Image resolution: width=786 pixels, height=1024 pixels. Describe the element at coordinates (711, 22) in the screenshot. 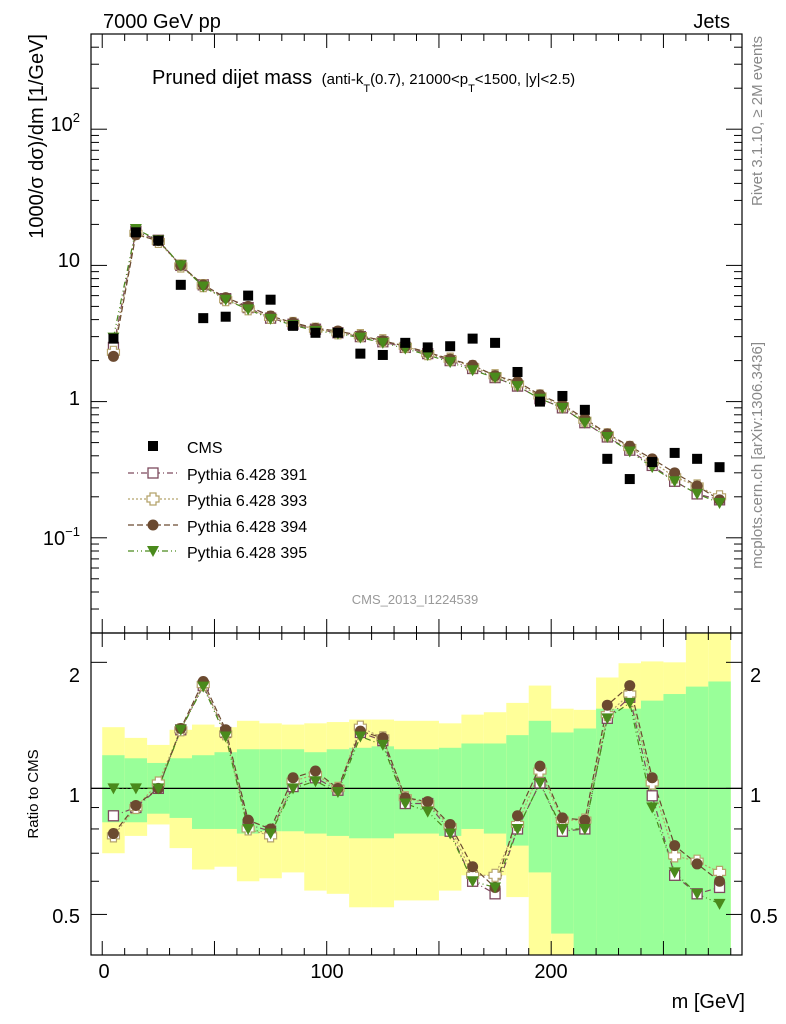

I see `header-right: Jets` at that location.